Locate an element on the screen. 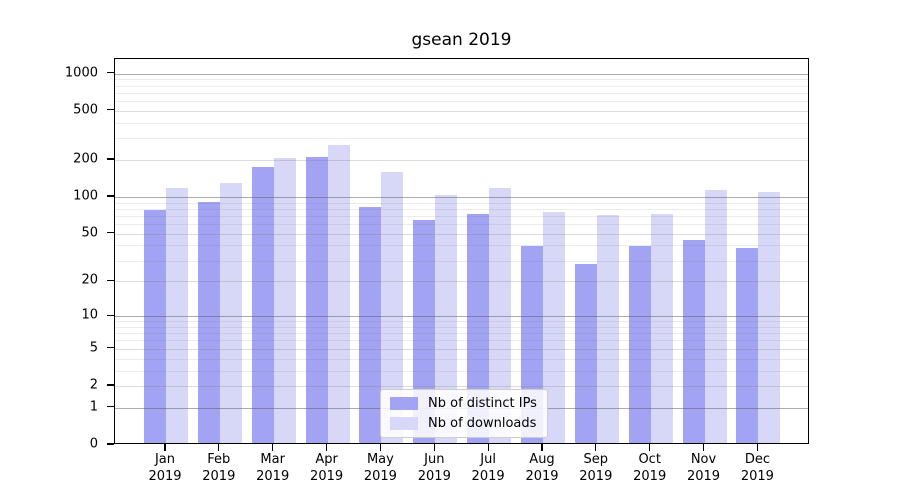 This screenshot has height=500, width=900. bar-downloads-mar is located at coordinates (284, 300).